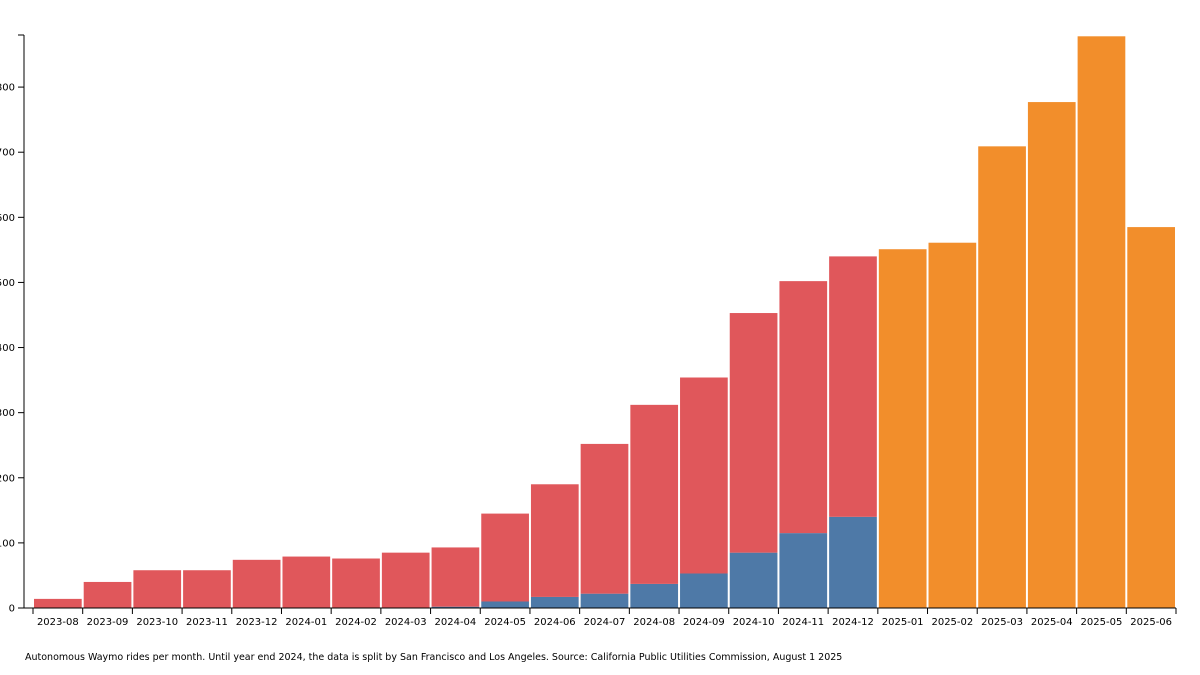  I want to click on y-axis: 0 100 200 300 400 500 600 700 800, so click(12, 324).